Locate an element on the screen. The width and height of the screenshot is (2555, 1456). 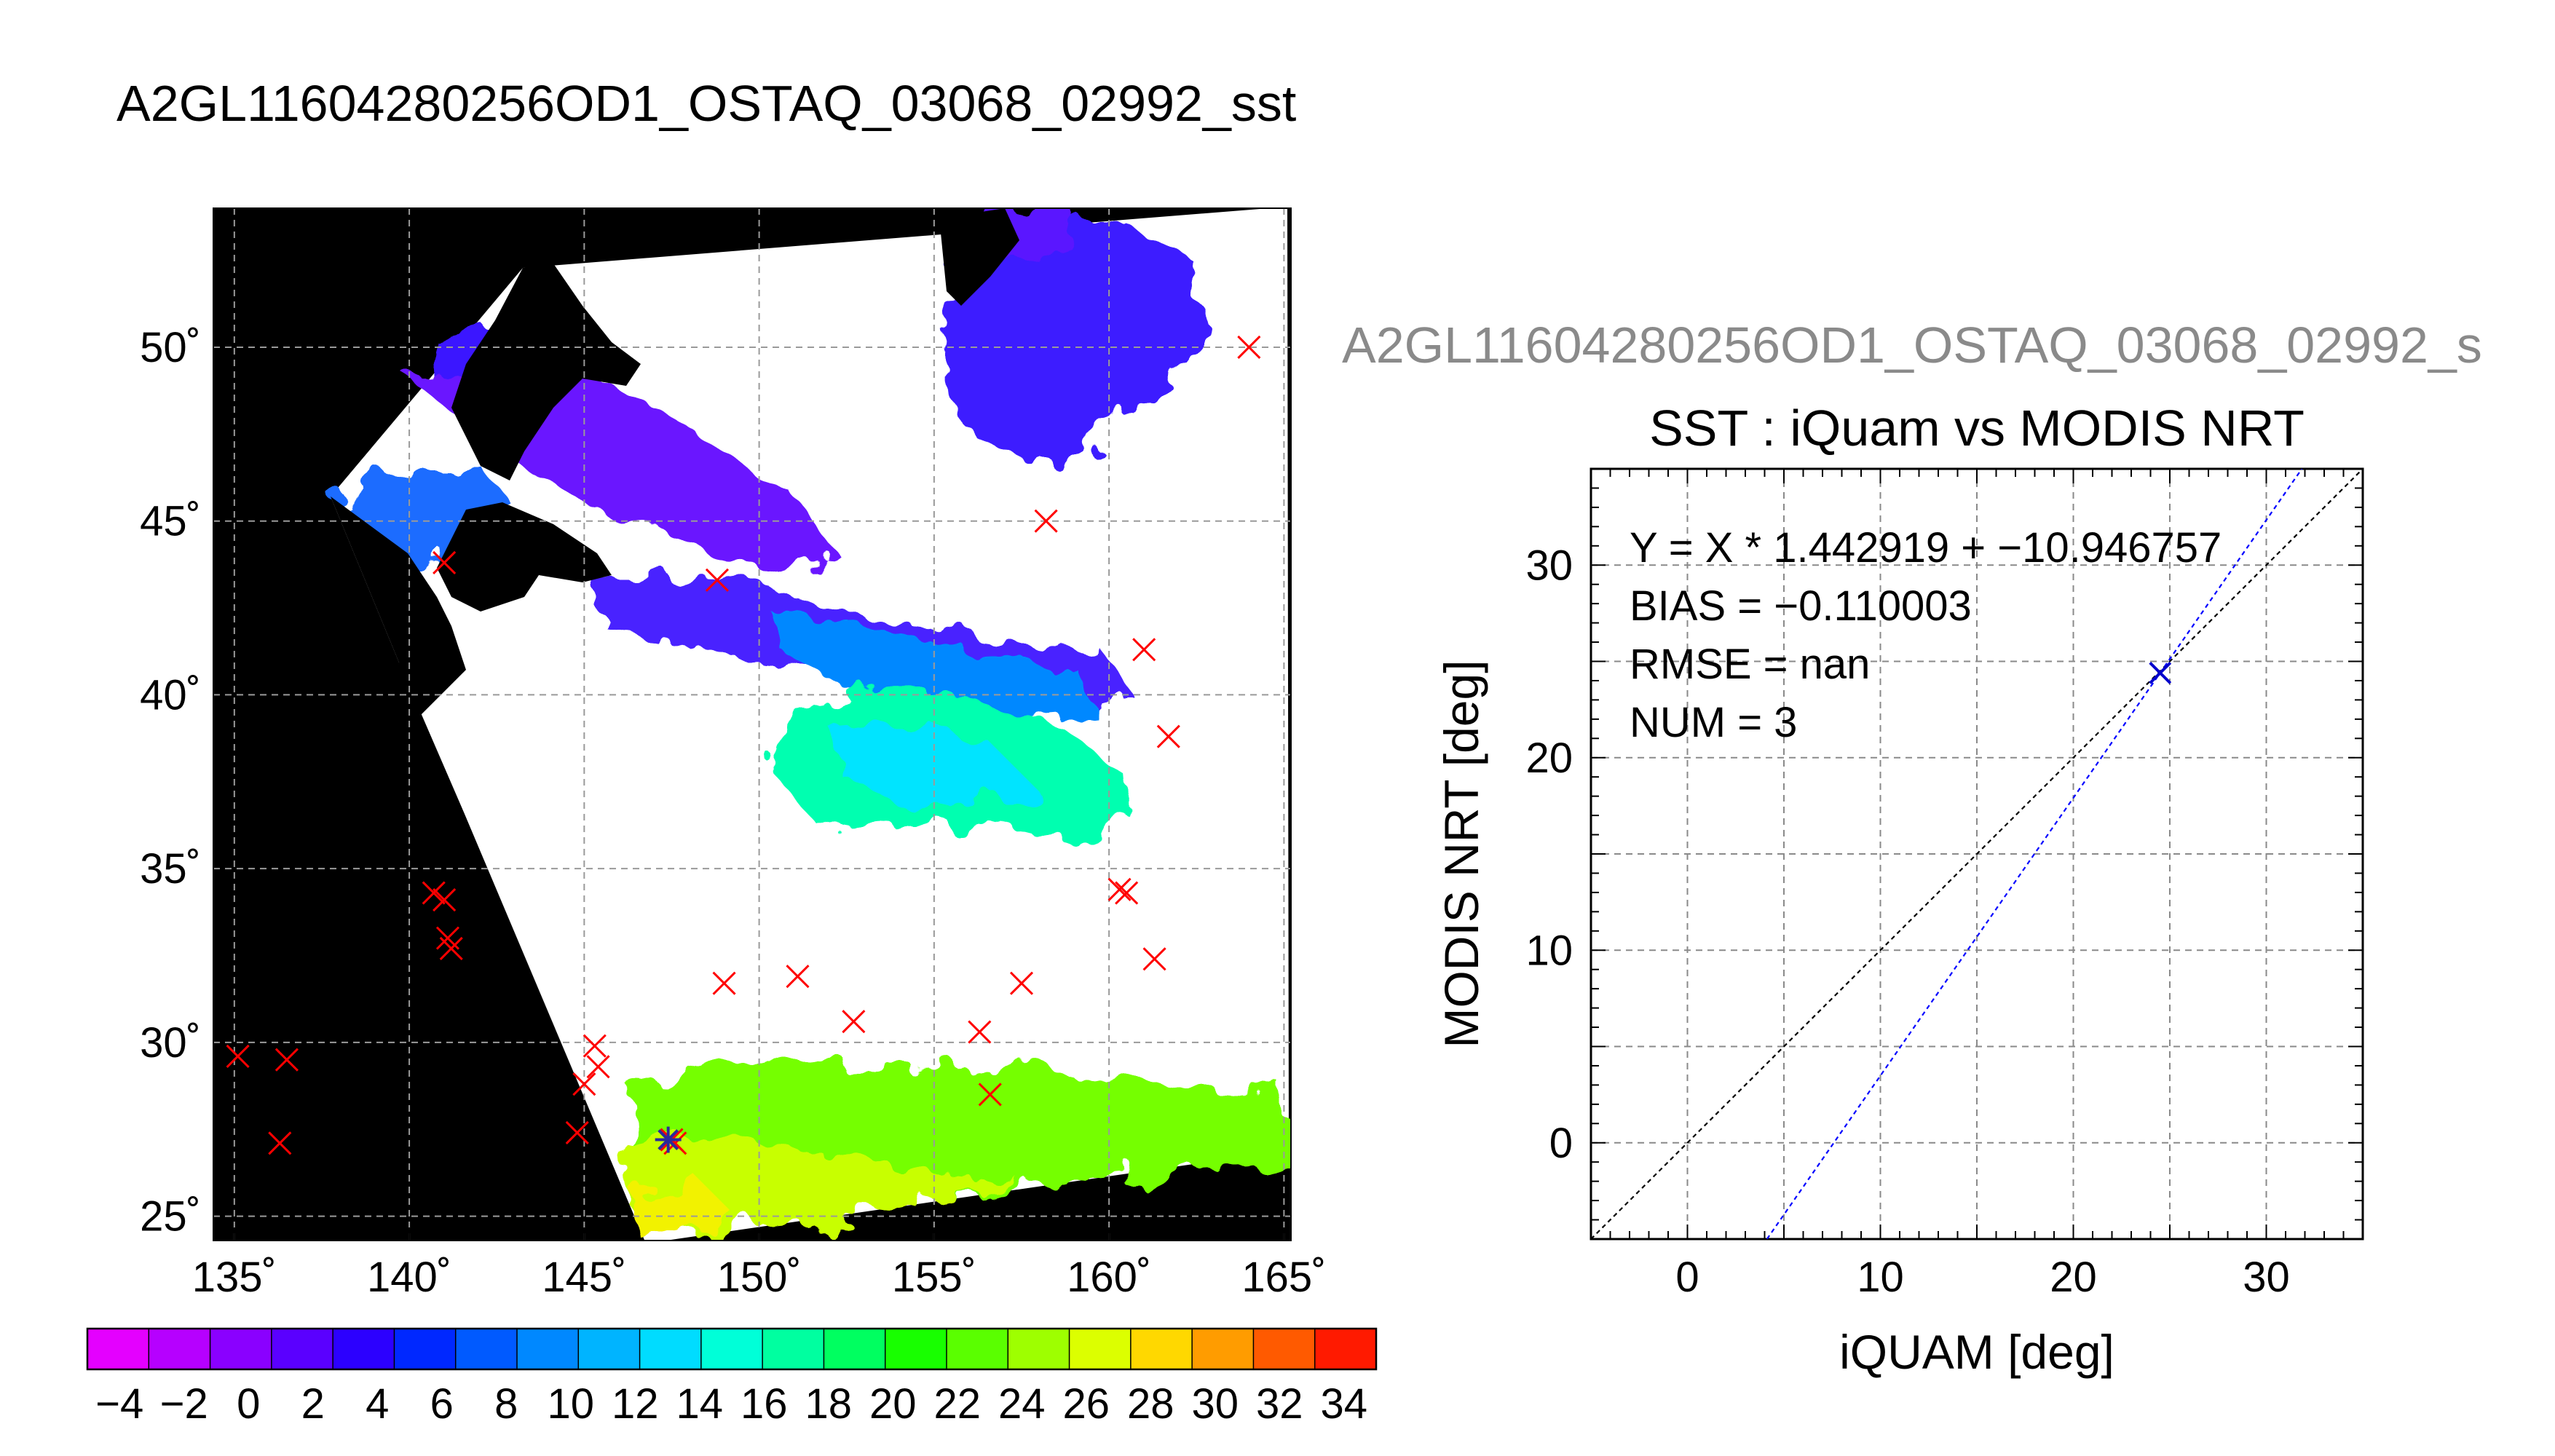
colorbar-tick-label: 26 is located at coordinates (1086, 1404).